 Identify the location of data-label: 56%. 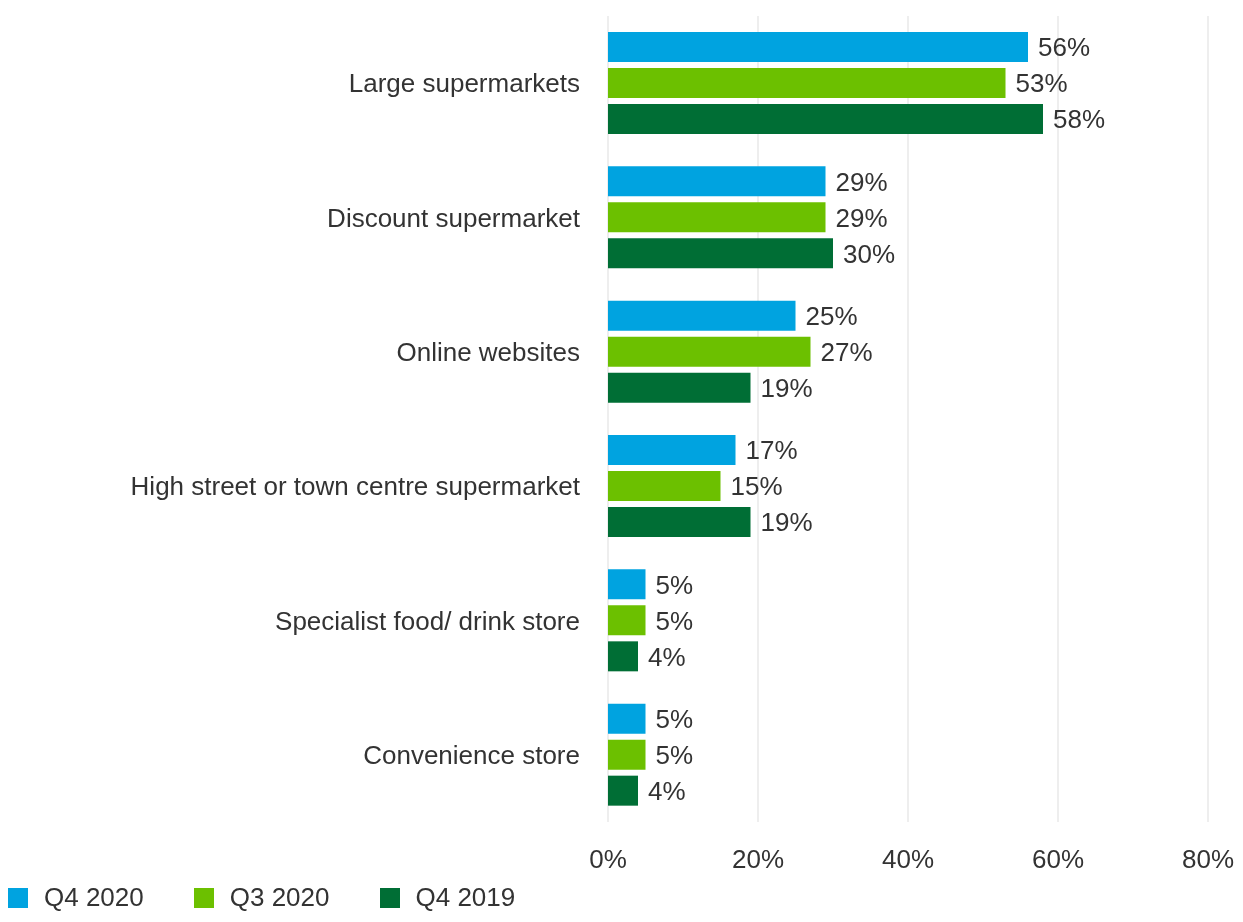
(1064, 47).